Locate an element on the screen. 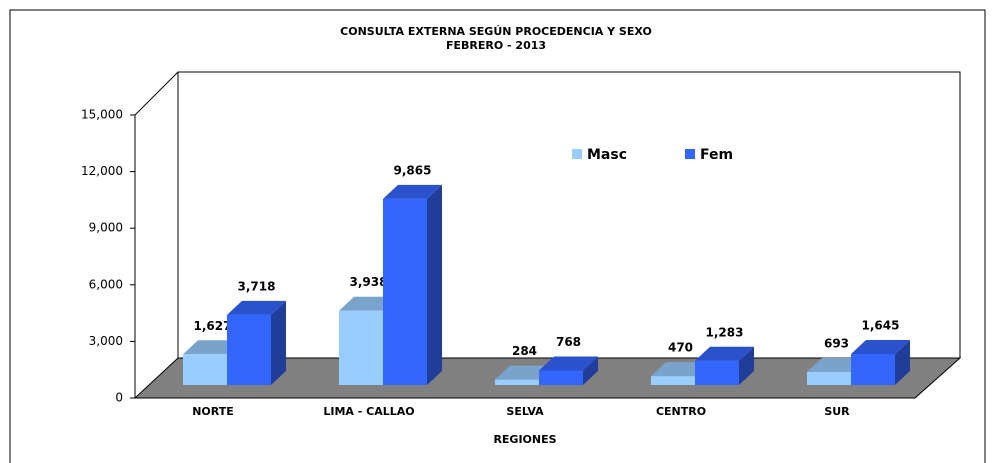 The width and height of the screenshot is (993, 463). value-label: 470 is located at coordinates (680, 348).